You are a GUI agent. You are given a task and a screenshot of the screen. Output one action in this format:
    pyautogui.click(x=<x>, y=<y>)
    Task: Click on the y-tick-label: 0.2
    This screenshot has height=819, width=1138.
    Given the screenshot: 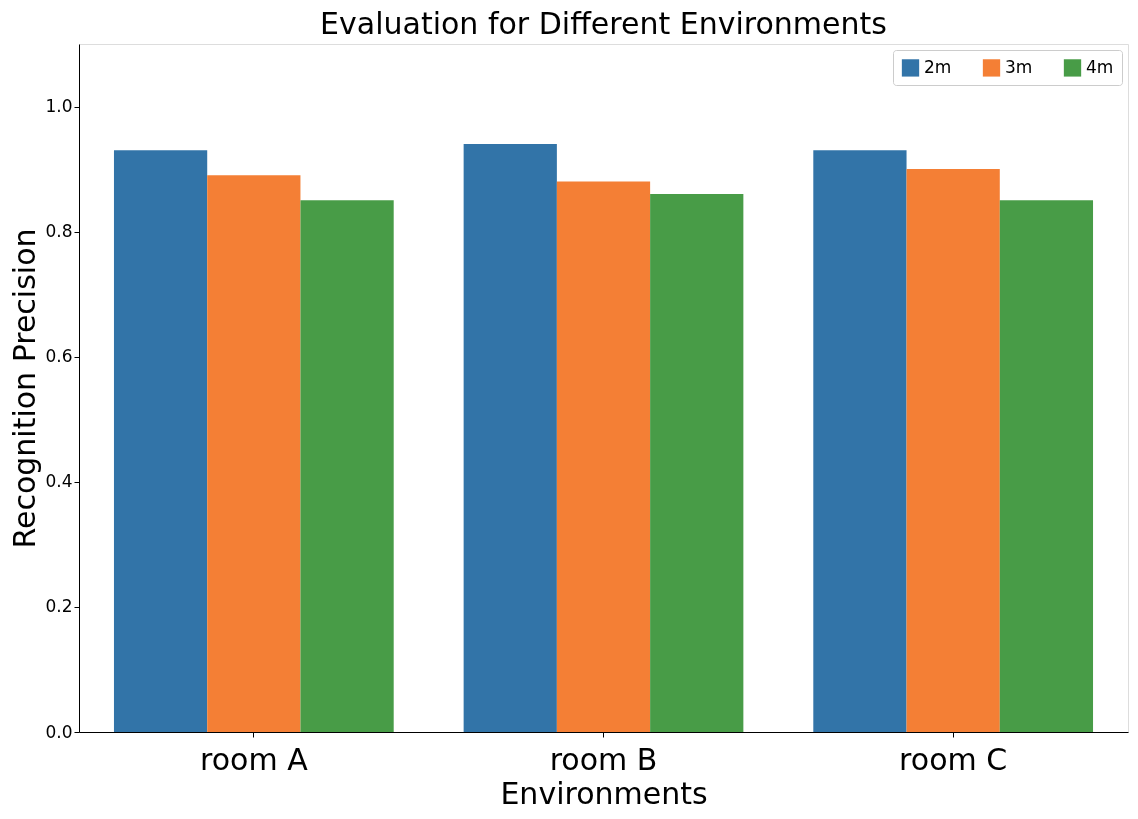 What is the action you would take?
    pyautogui.click(x=59, y=606)
    